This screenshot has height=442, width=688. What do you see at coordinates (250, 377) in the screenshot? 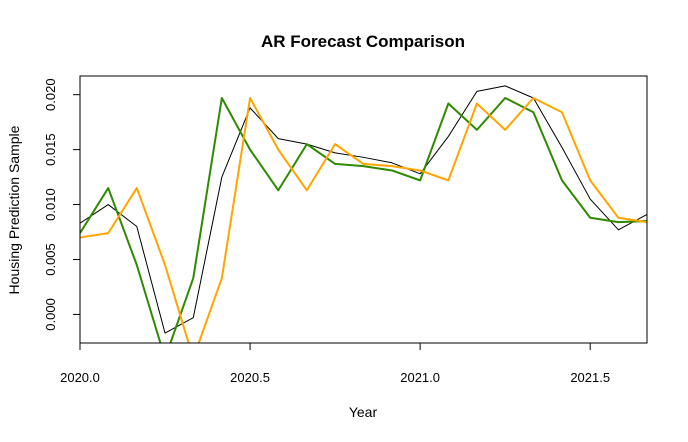
I see `x-tick-label: 2020.5` at bounding box center [250, 377].